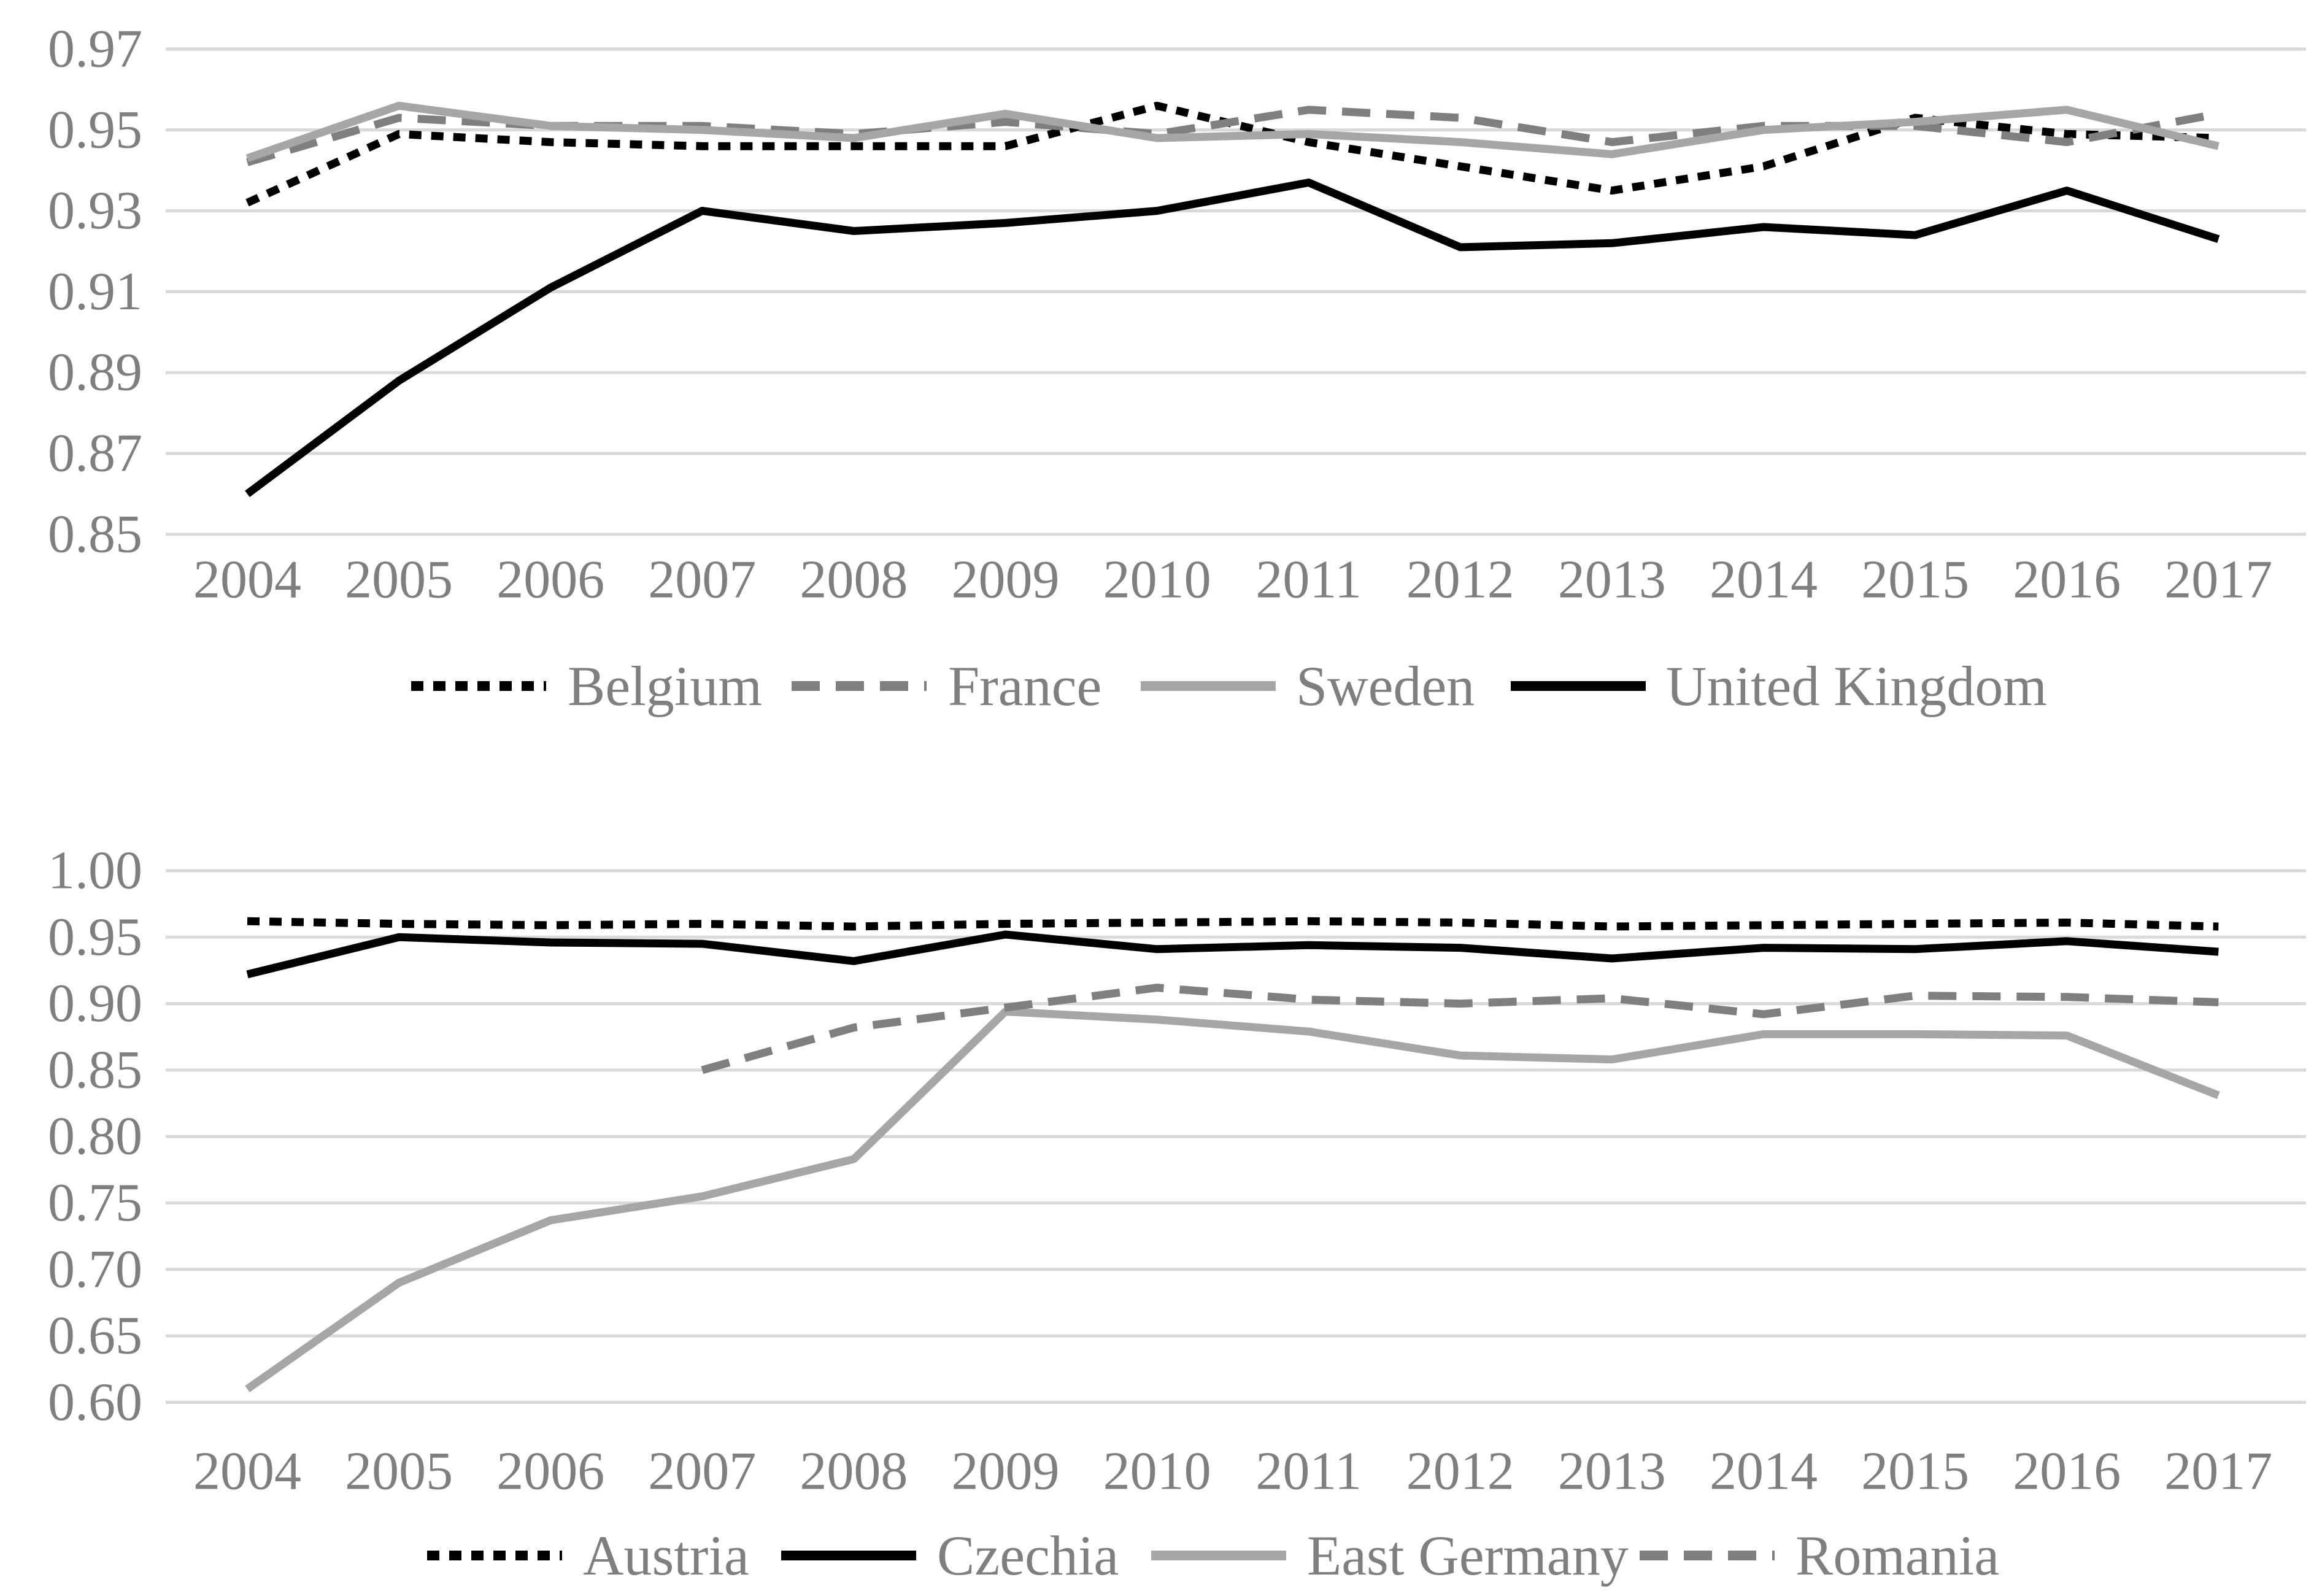 This screenshot has width=2314, height=1596. What do you see at coordinates (1028, 1555) in the screenshot?
I see `legend-label-czechia: Czechia` at bounding box center [1028, 1555].